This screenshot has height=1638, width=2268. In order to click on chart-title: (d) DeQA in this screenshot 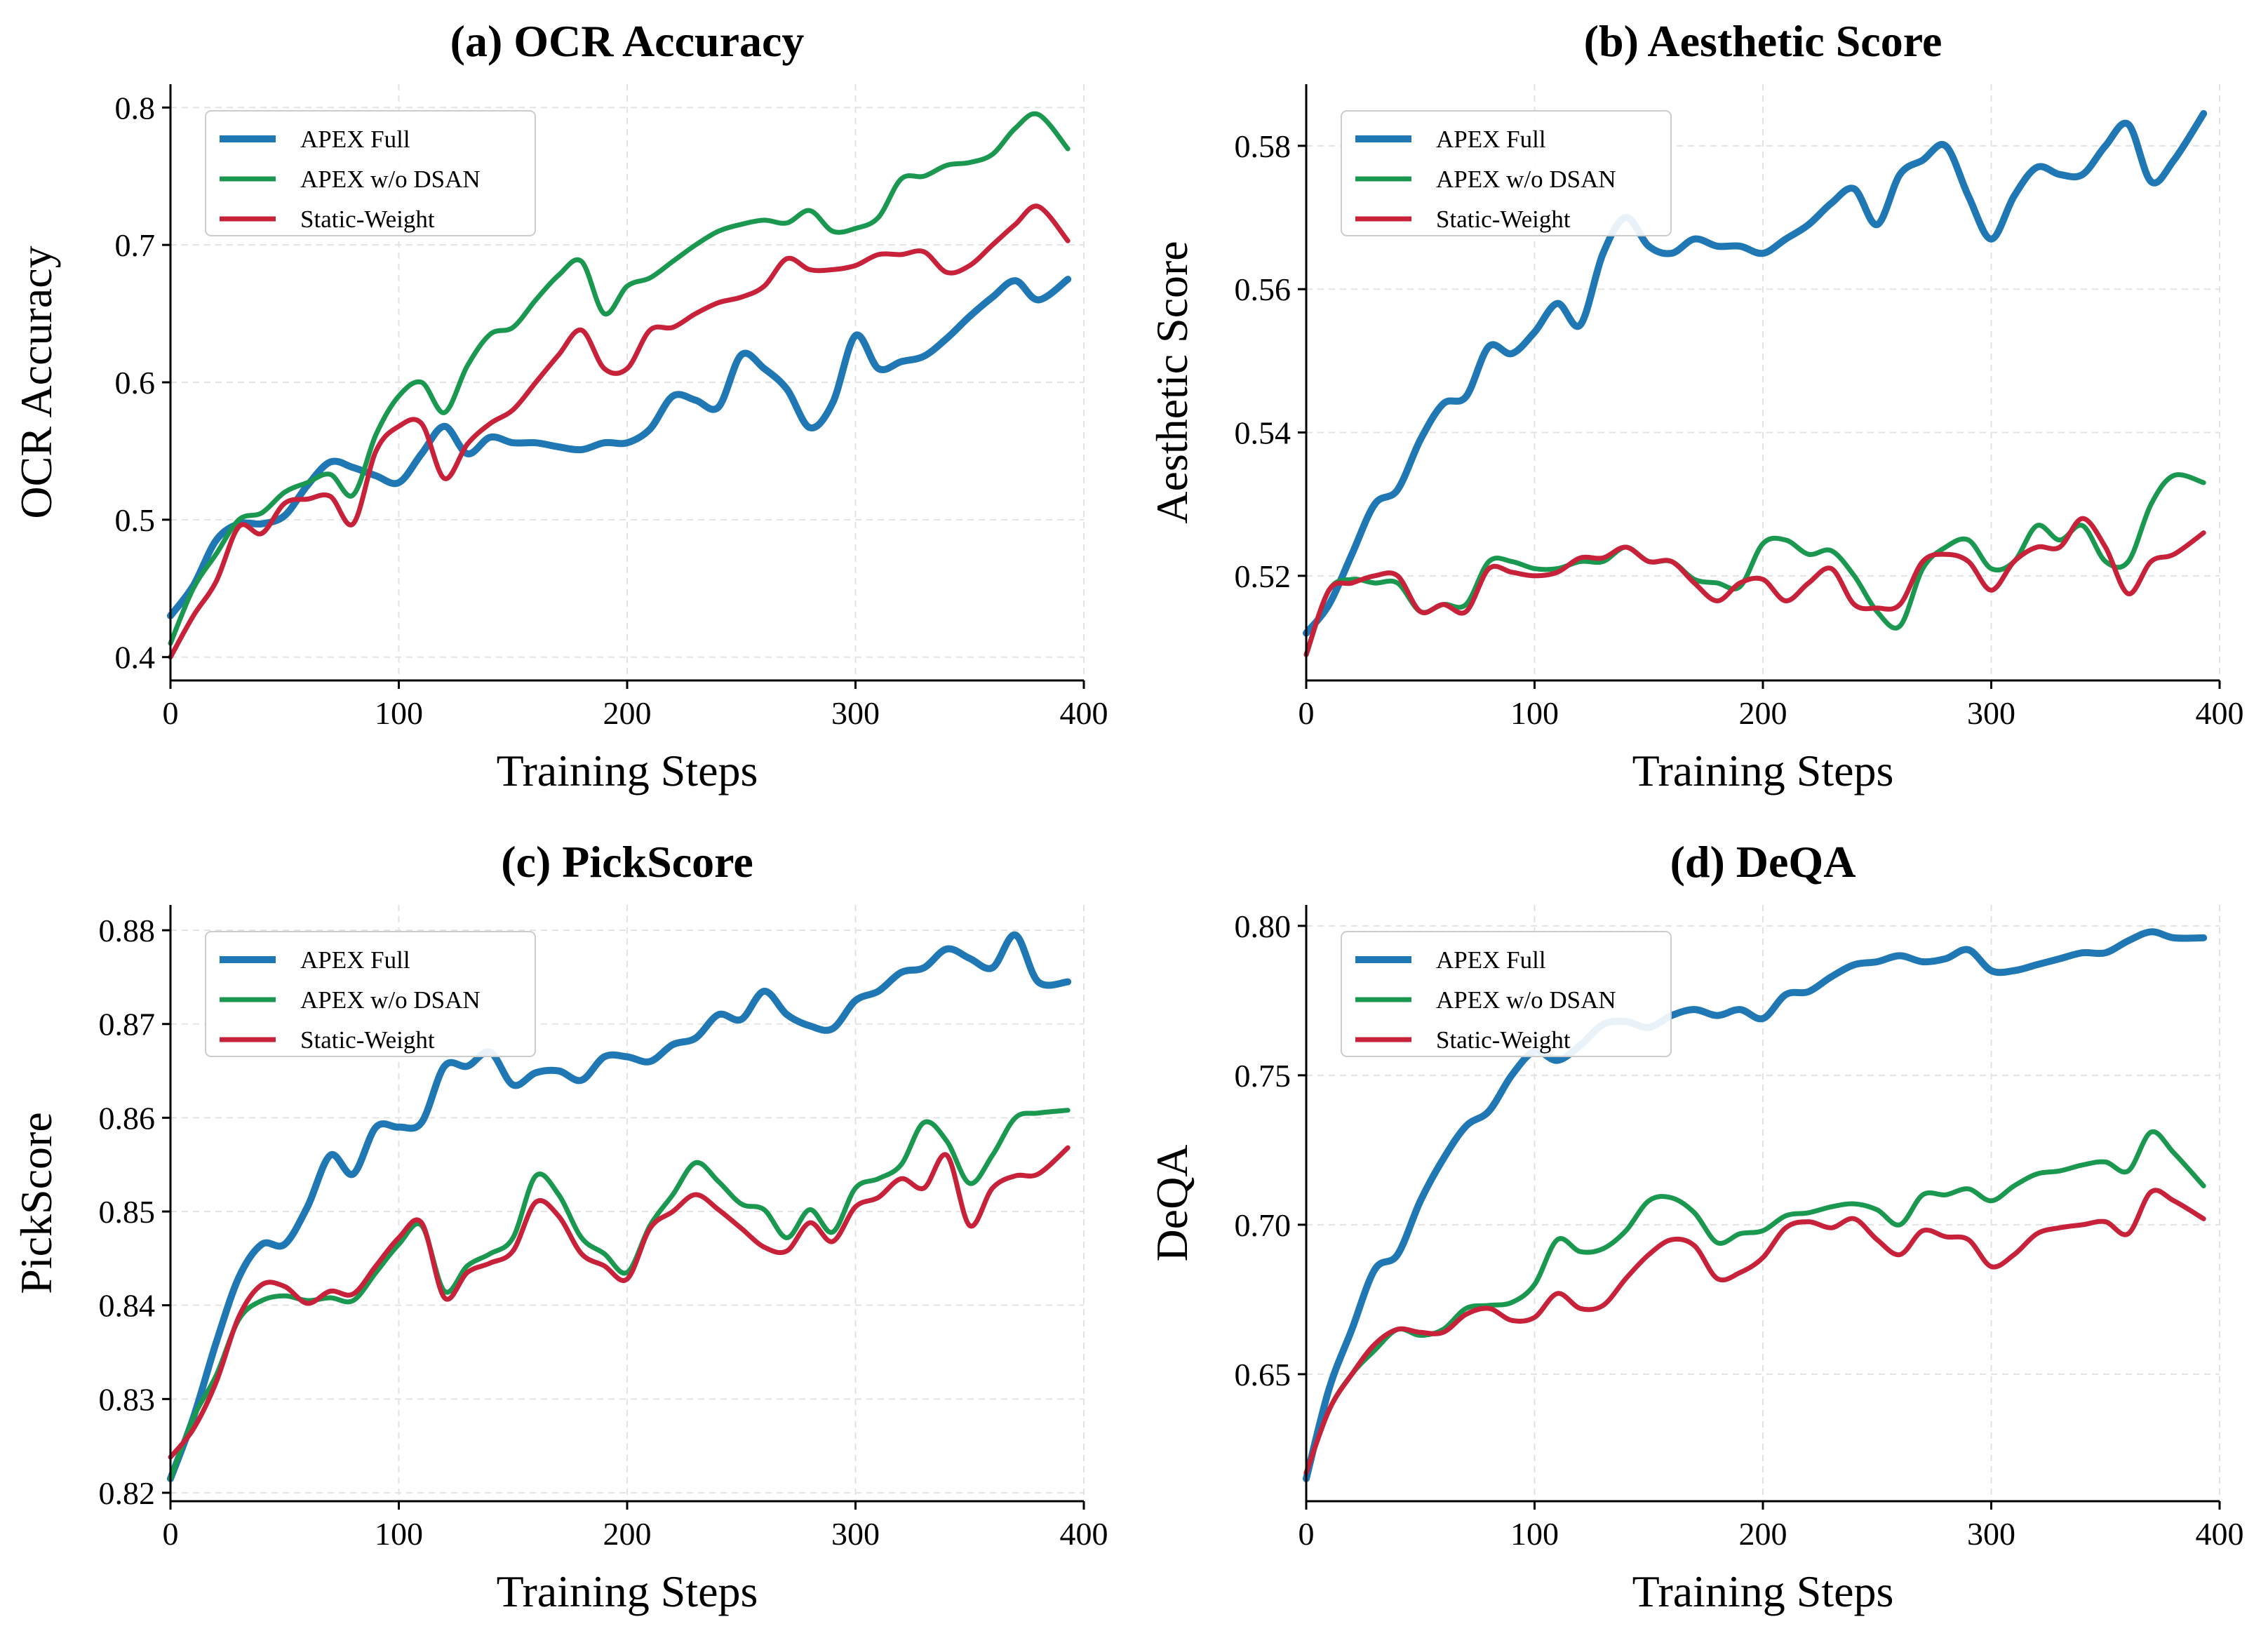, I will do `click(1763, 862)`.